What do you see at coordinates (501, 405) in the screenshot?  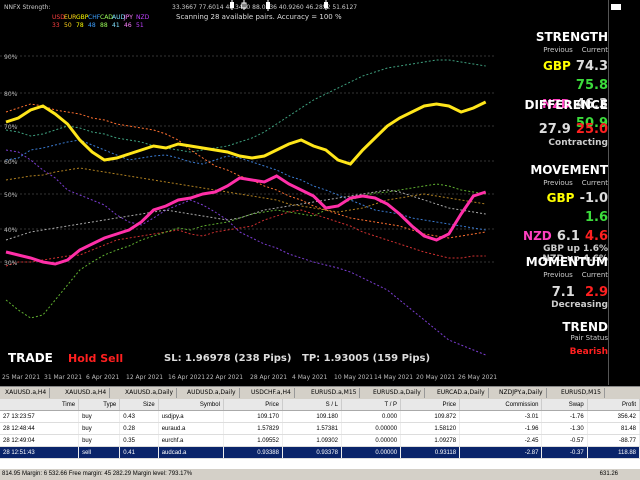 I see `column-header: Commission` at bounding box center [501, 405].